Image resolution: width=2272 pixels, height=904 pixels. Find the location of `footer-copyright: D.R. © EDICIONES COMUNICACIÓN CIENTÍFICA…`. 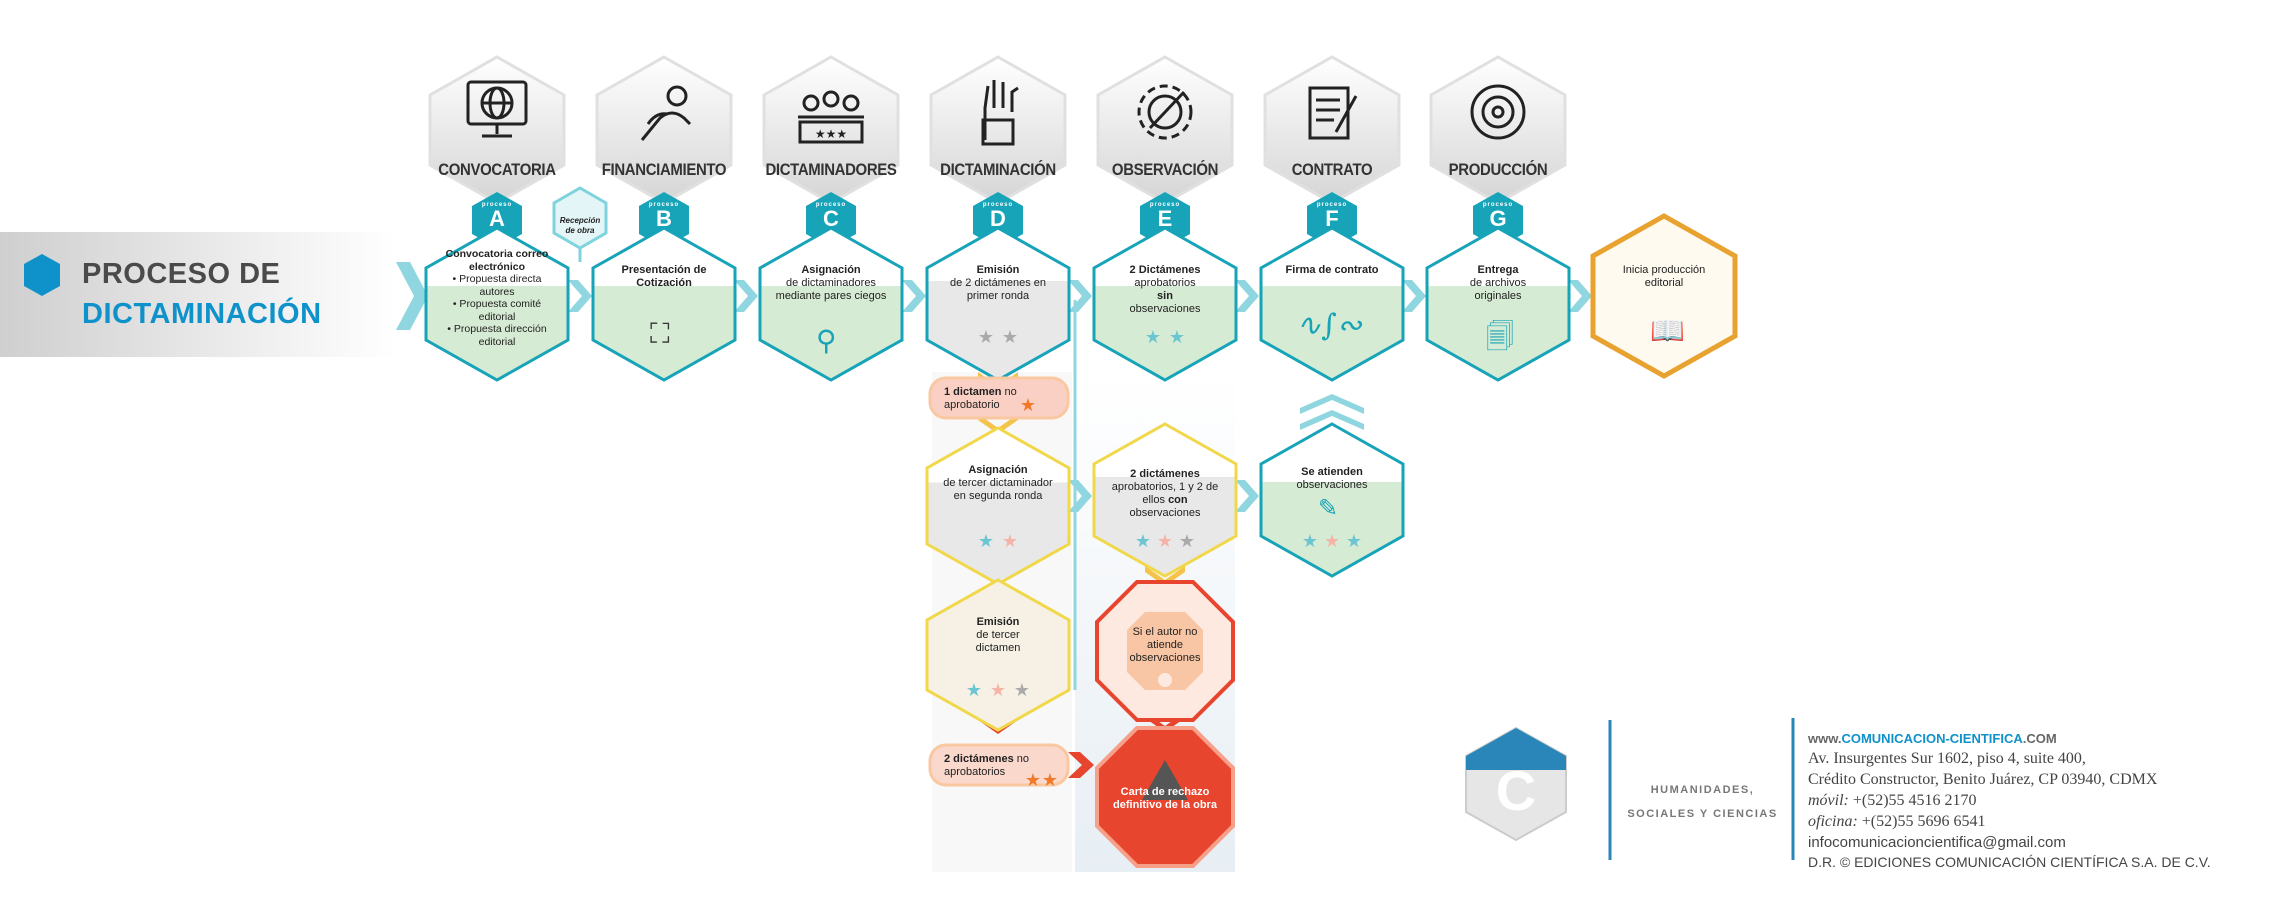

footer-copyright: D.R. © EDICIONES COMUNICACIÓN CIENTÍFICA… is located at coordinates (2009, 862).